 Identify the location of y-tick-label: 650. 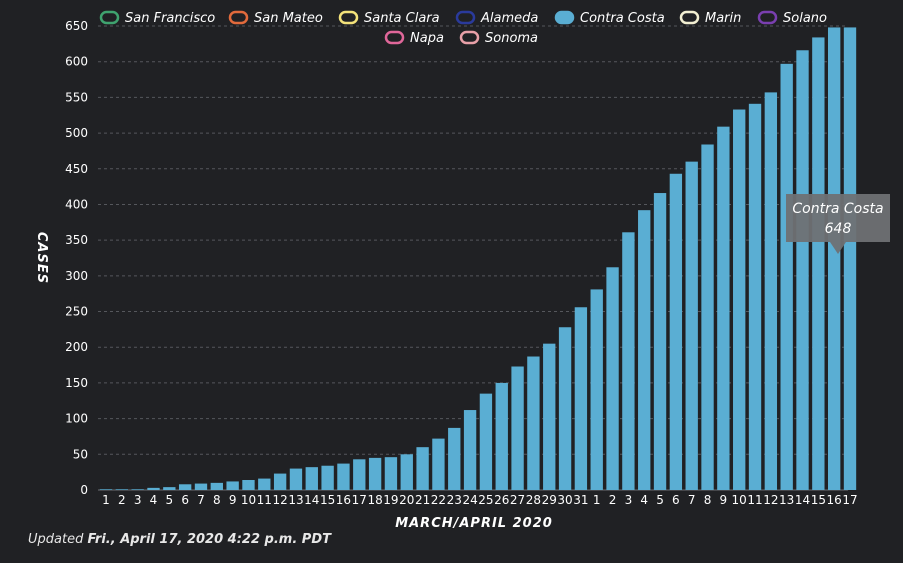
(76, 26).